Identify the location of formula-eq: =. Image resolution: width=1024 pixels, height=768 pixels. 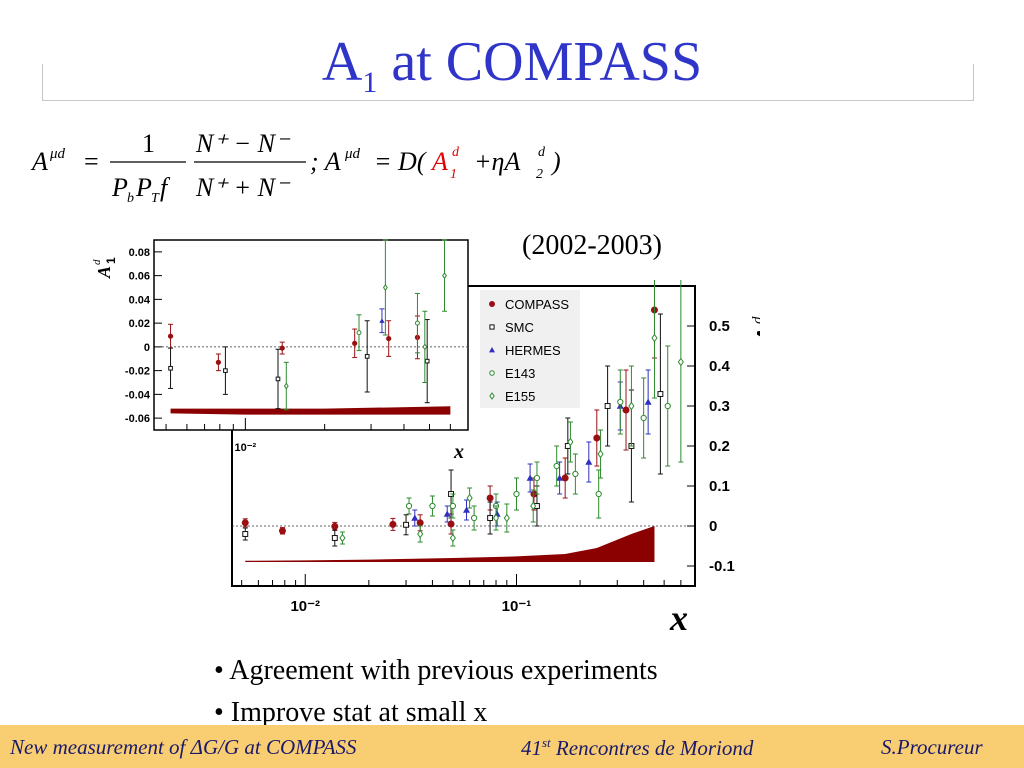
(91, 161).